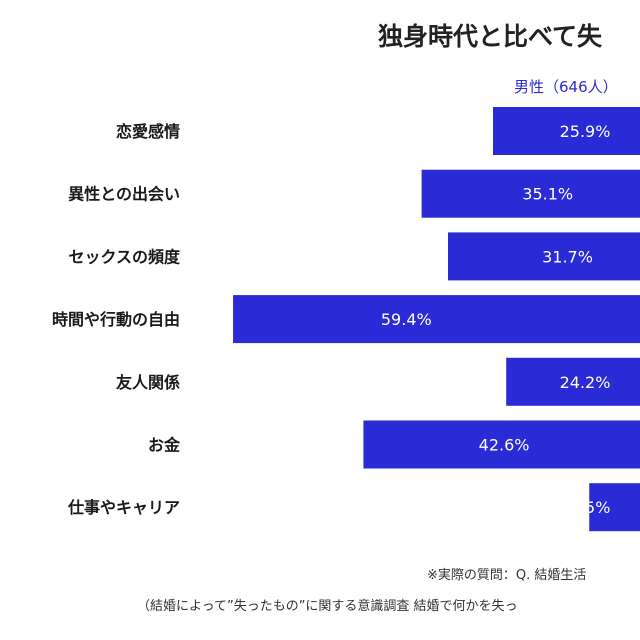  What do you see at coordinates (124, 256) in the screenshot?
I see `category-label-2: セックスの頻度` at bounding box center [124, 256].